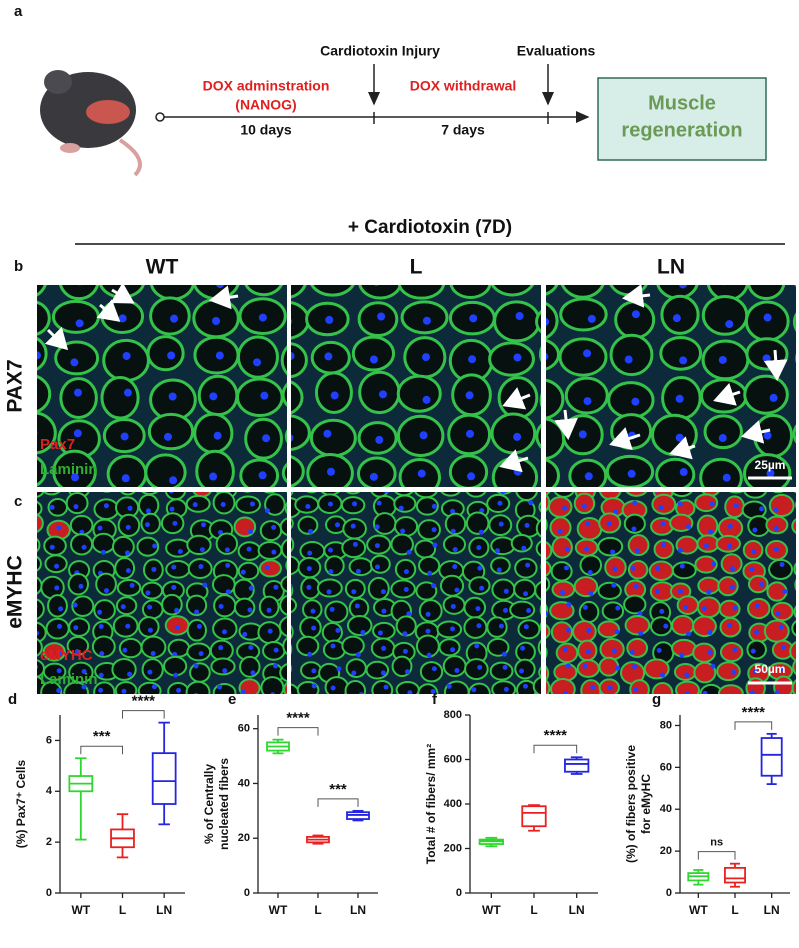 The image size is (799, 948). I want to click on box, so click(735, 875).